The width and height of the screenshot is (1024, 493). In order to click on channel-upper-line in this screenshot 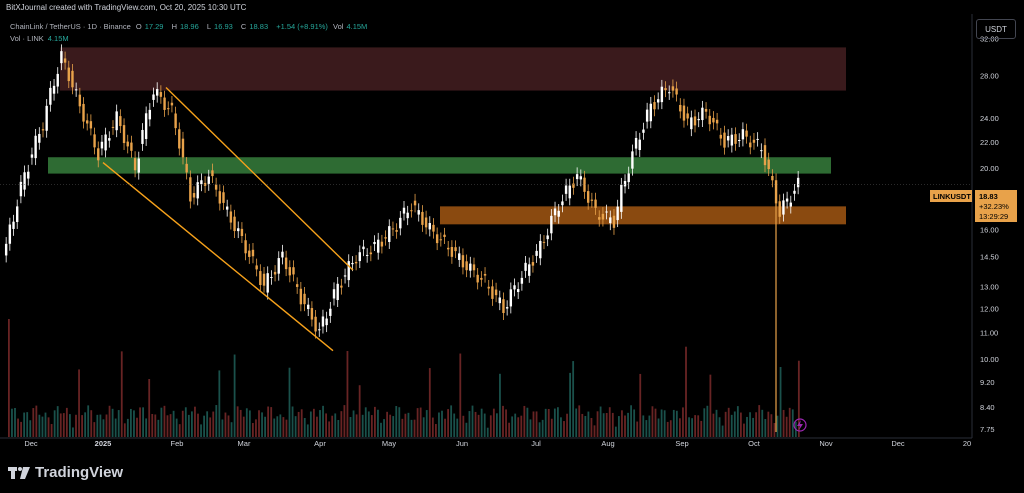, I will do `click(259, 178)`.